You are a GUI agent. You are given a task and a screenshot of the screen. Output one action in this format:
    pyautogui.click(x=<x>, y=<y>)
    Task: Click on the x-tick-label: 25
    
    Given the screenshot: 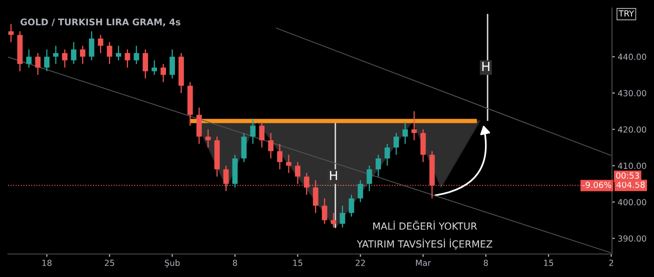 What is the action you would take?
    pyautogui.click(x=109, y=263)
    